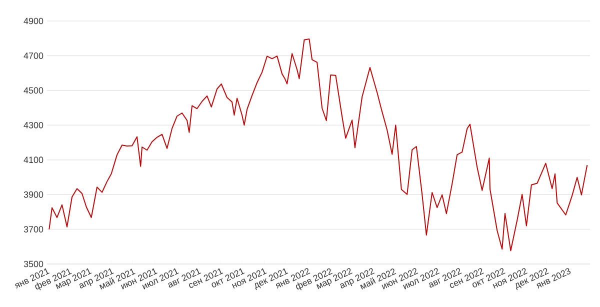 The height and width of the screenshot is (307, 600). Describe the element at coordinates (34, 160) in the screenshot. I see `y-tick-label: 4100` at that location.